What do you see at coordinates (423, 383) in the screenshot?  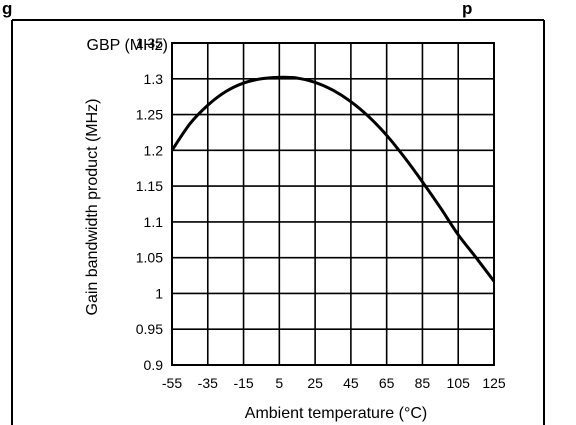 I see `x-tick-label: 85` at bounding box center [423, 383].